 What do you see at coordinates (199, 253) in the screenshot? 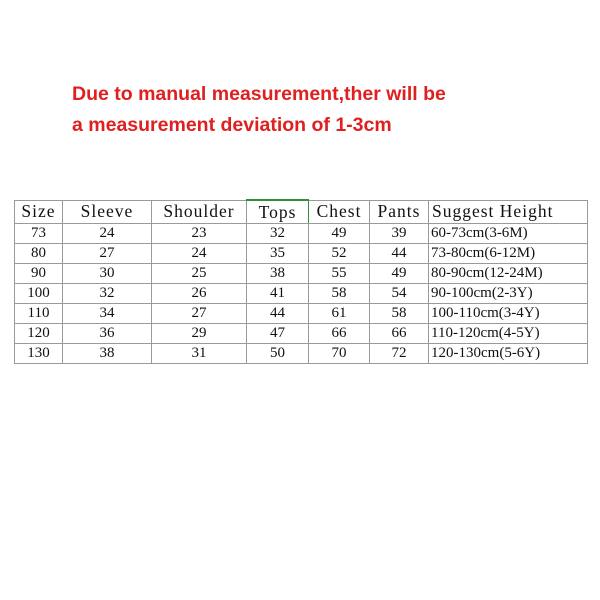
I see `cell-shoulder: 24` at bounding box center [199, 253].